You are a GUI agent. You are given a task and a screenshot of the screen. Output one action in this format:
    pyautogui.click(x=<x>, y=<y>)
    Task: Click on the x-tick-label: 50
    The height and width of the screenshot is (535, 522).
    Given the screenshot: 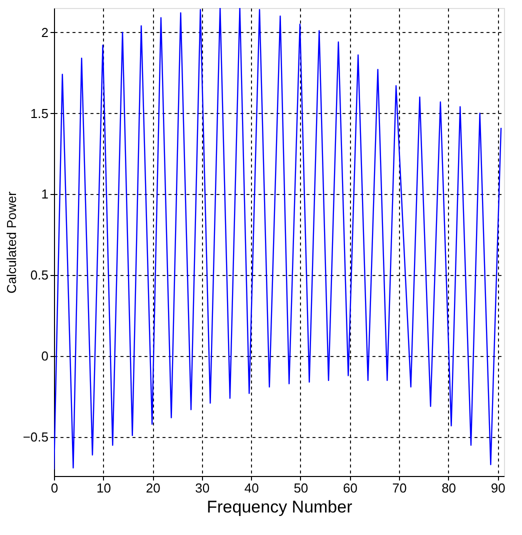 What is the action you would take?
    pyautogui.click(x=301, y=488)
    